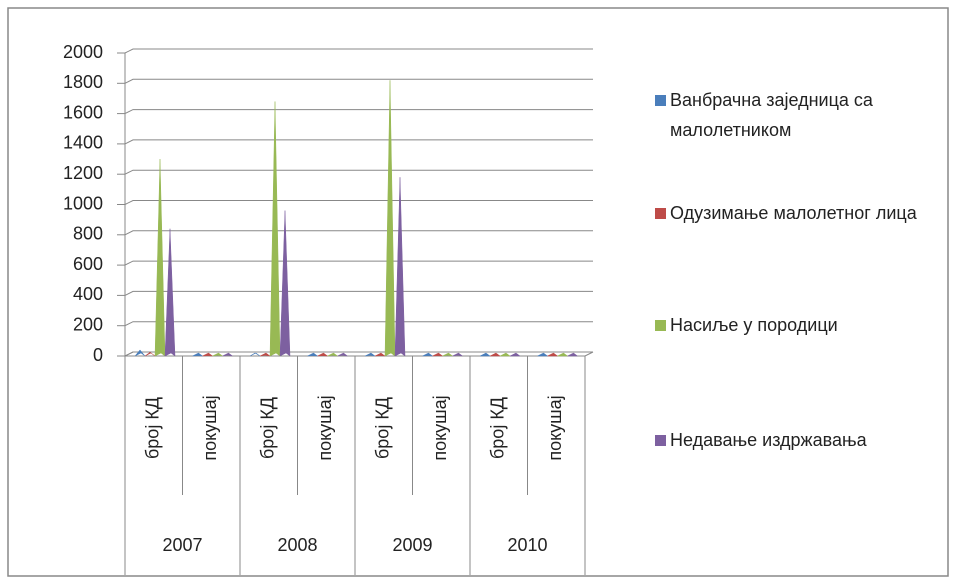 The height and width of the screenshot is (584, 956). Describe the element at coordinates (754, 325) in the screenshot. I see `legend-label: Насиље у породици` at that location.